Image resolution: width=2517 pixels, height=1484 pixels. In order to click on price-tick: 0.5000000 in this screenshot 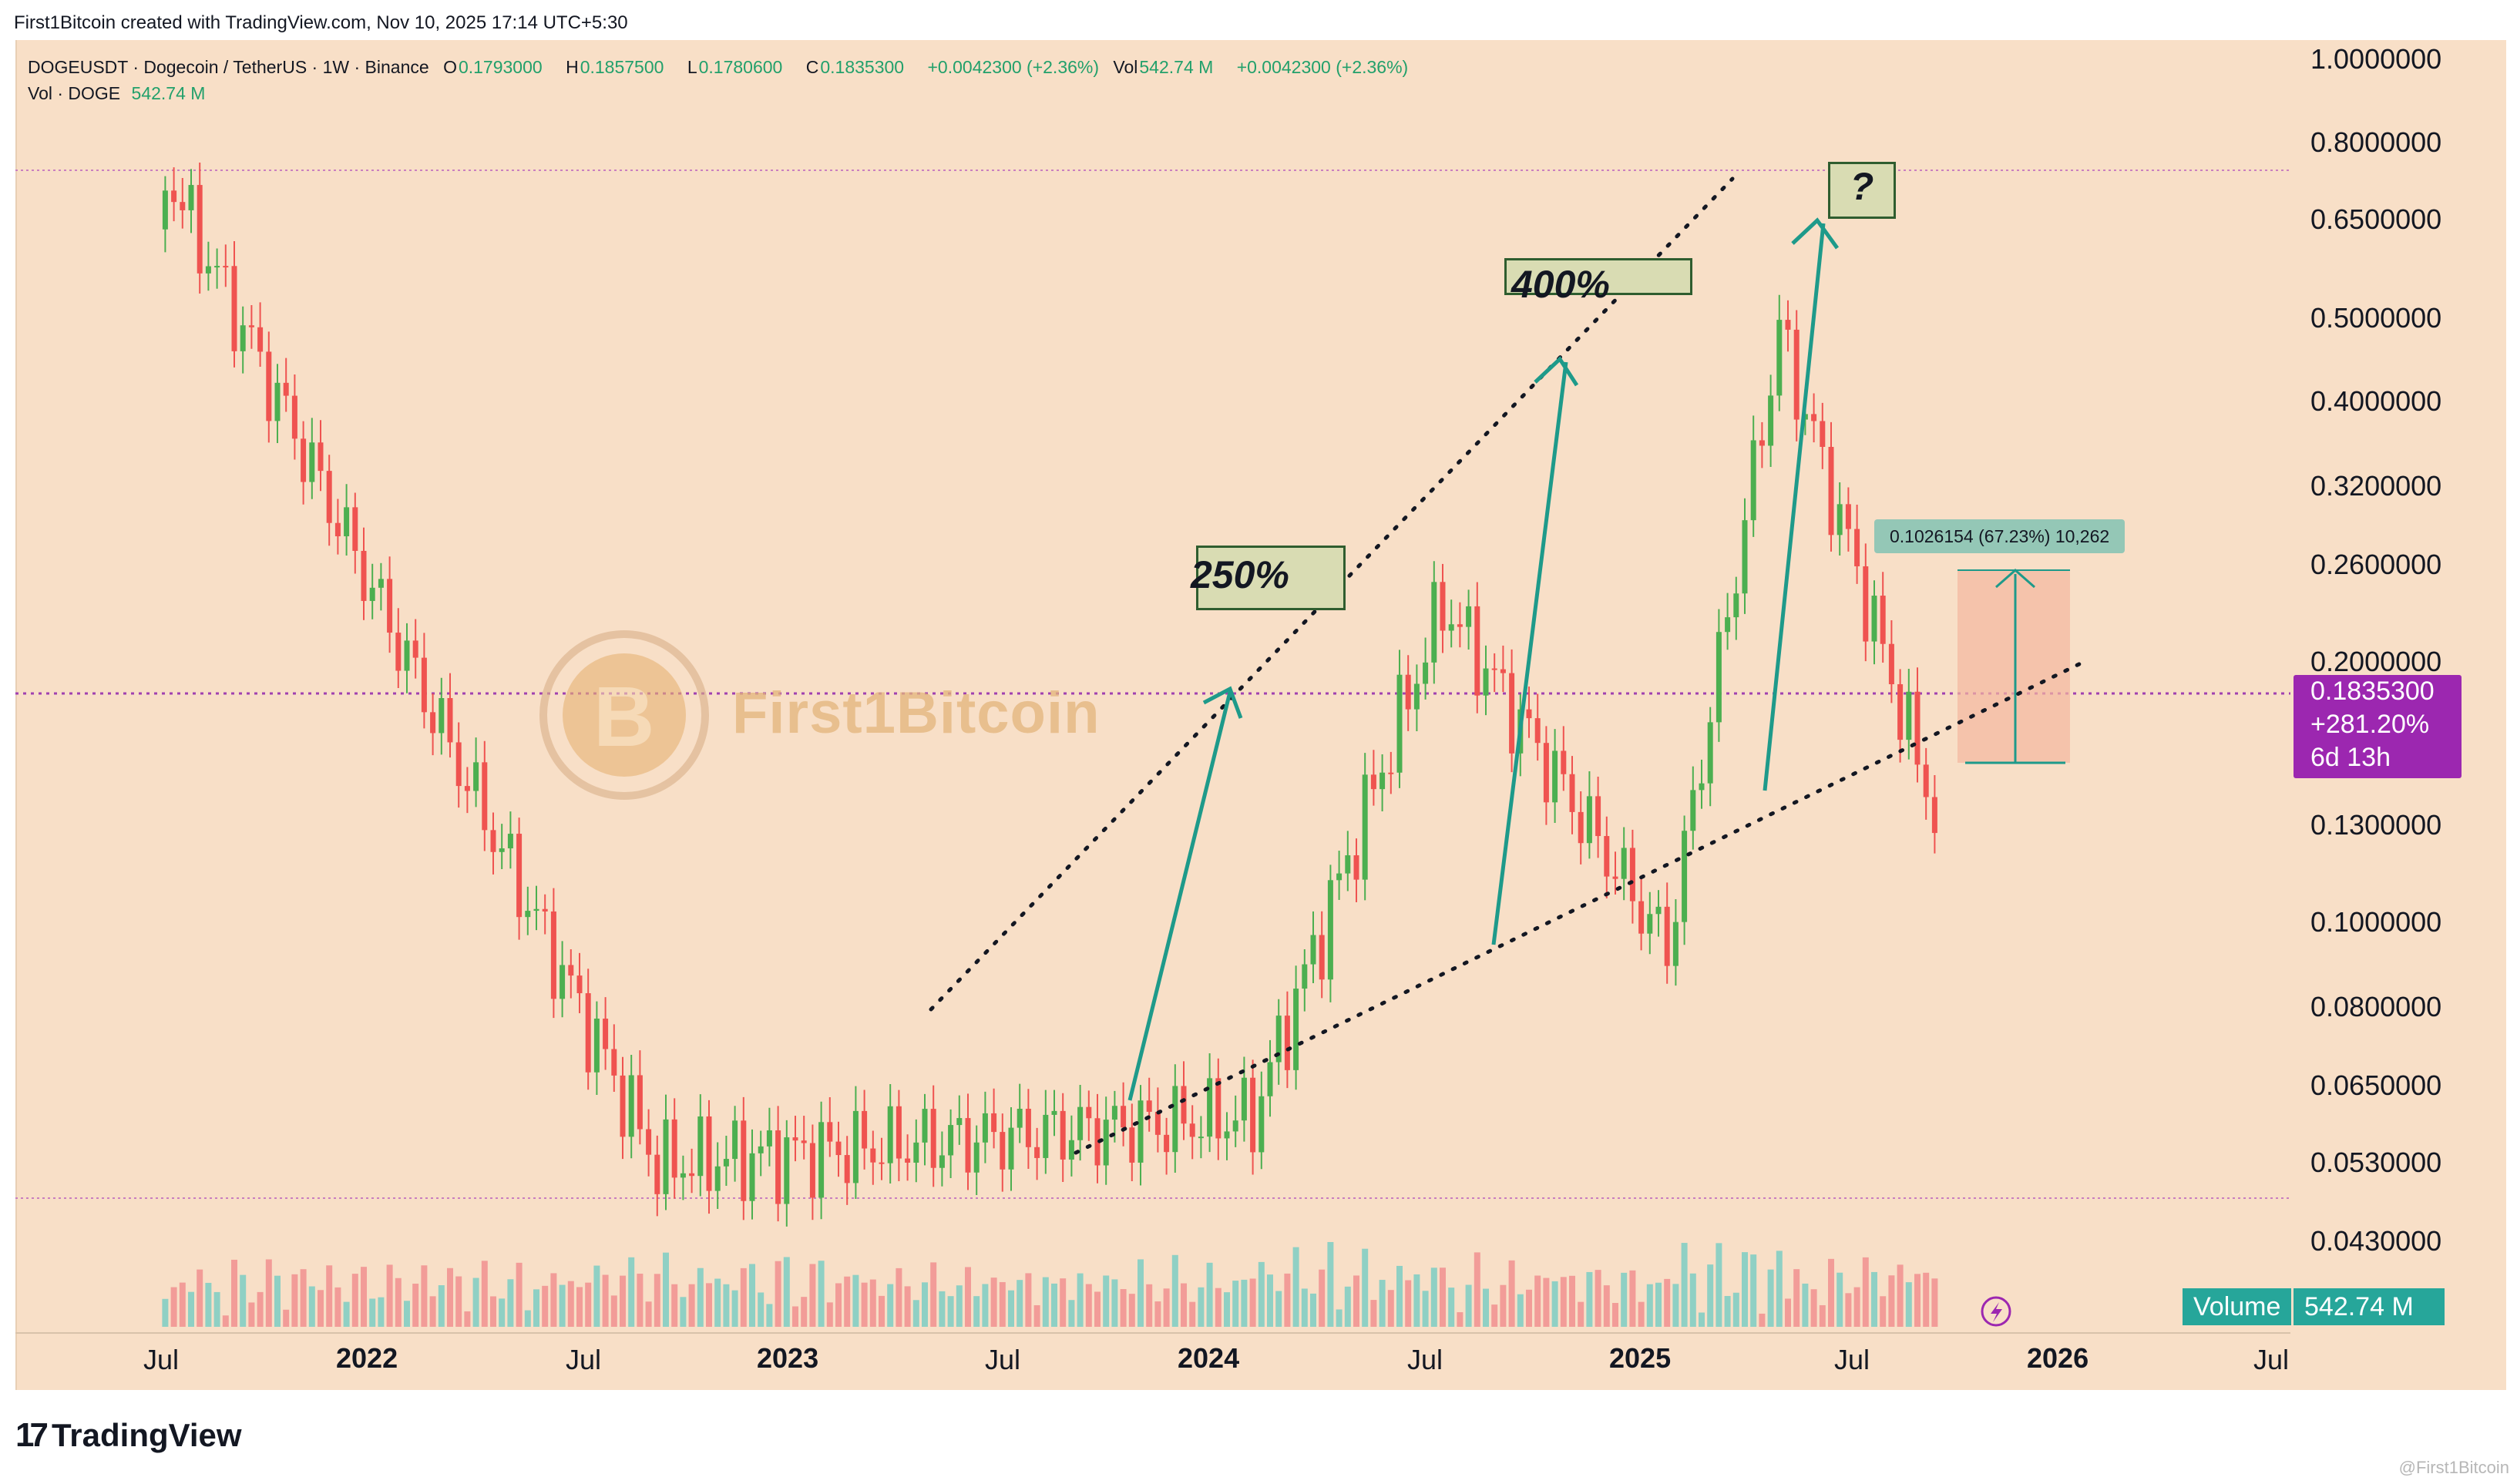, I will do `click(2376, 318)`.